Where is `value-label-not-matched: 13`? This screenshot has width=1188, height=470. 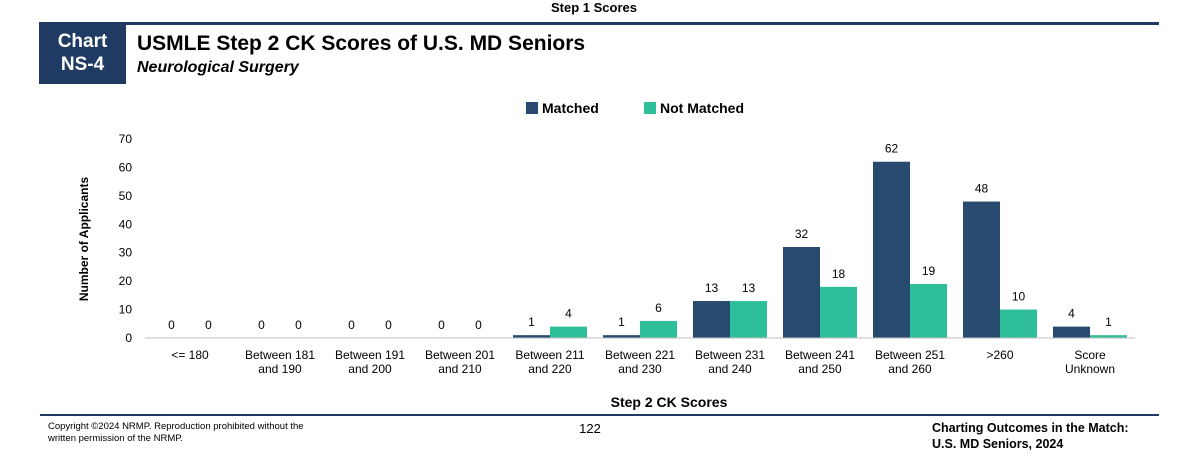
value-label-not-matched: 13 is located at coordinates (749, 288).